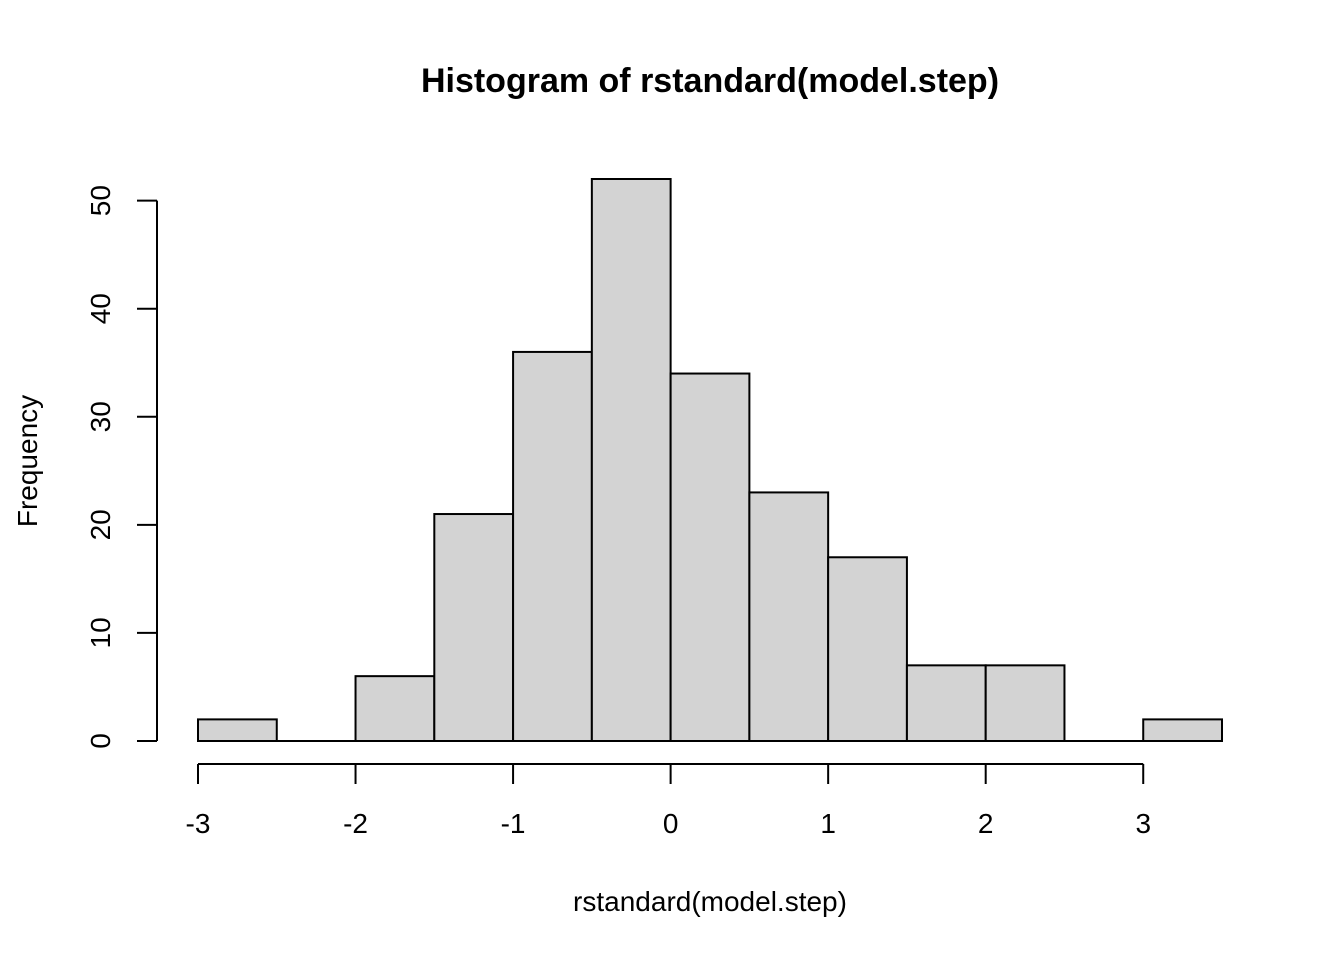 The height and width of the screenshot is (960, 1344). Describe the element at coordinates (100, 632) in the screenshot. I see `y-tick-label: 10` at that location.